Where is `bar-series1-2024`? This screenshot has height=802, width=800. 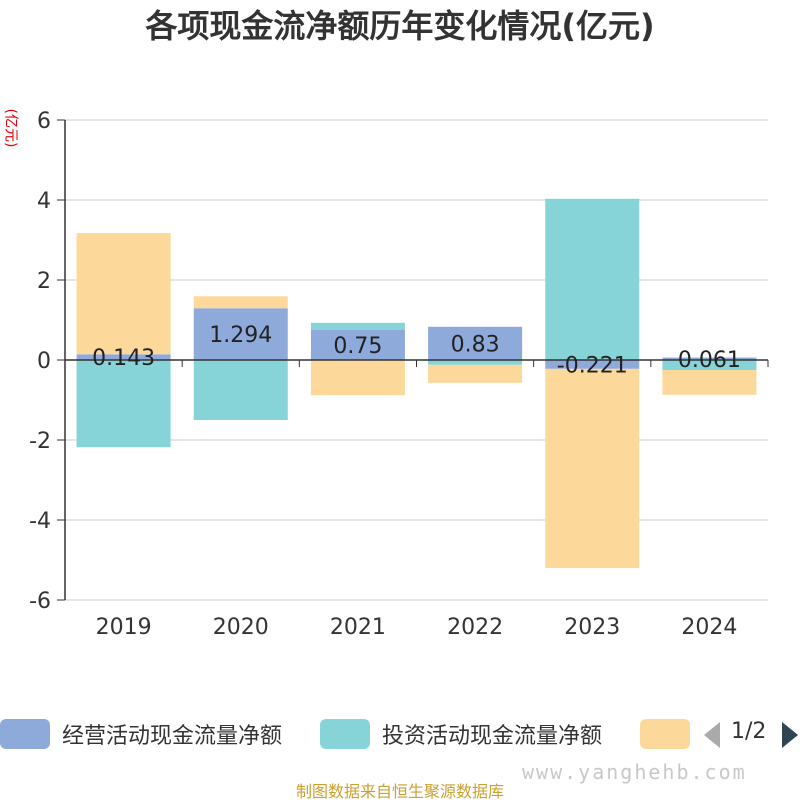 bar-series1-2024 is located at coordinates (709, 365).